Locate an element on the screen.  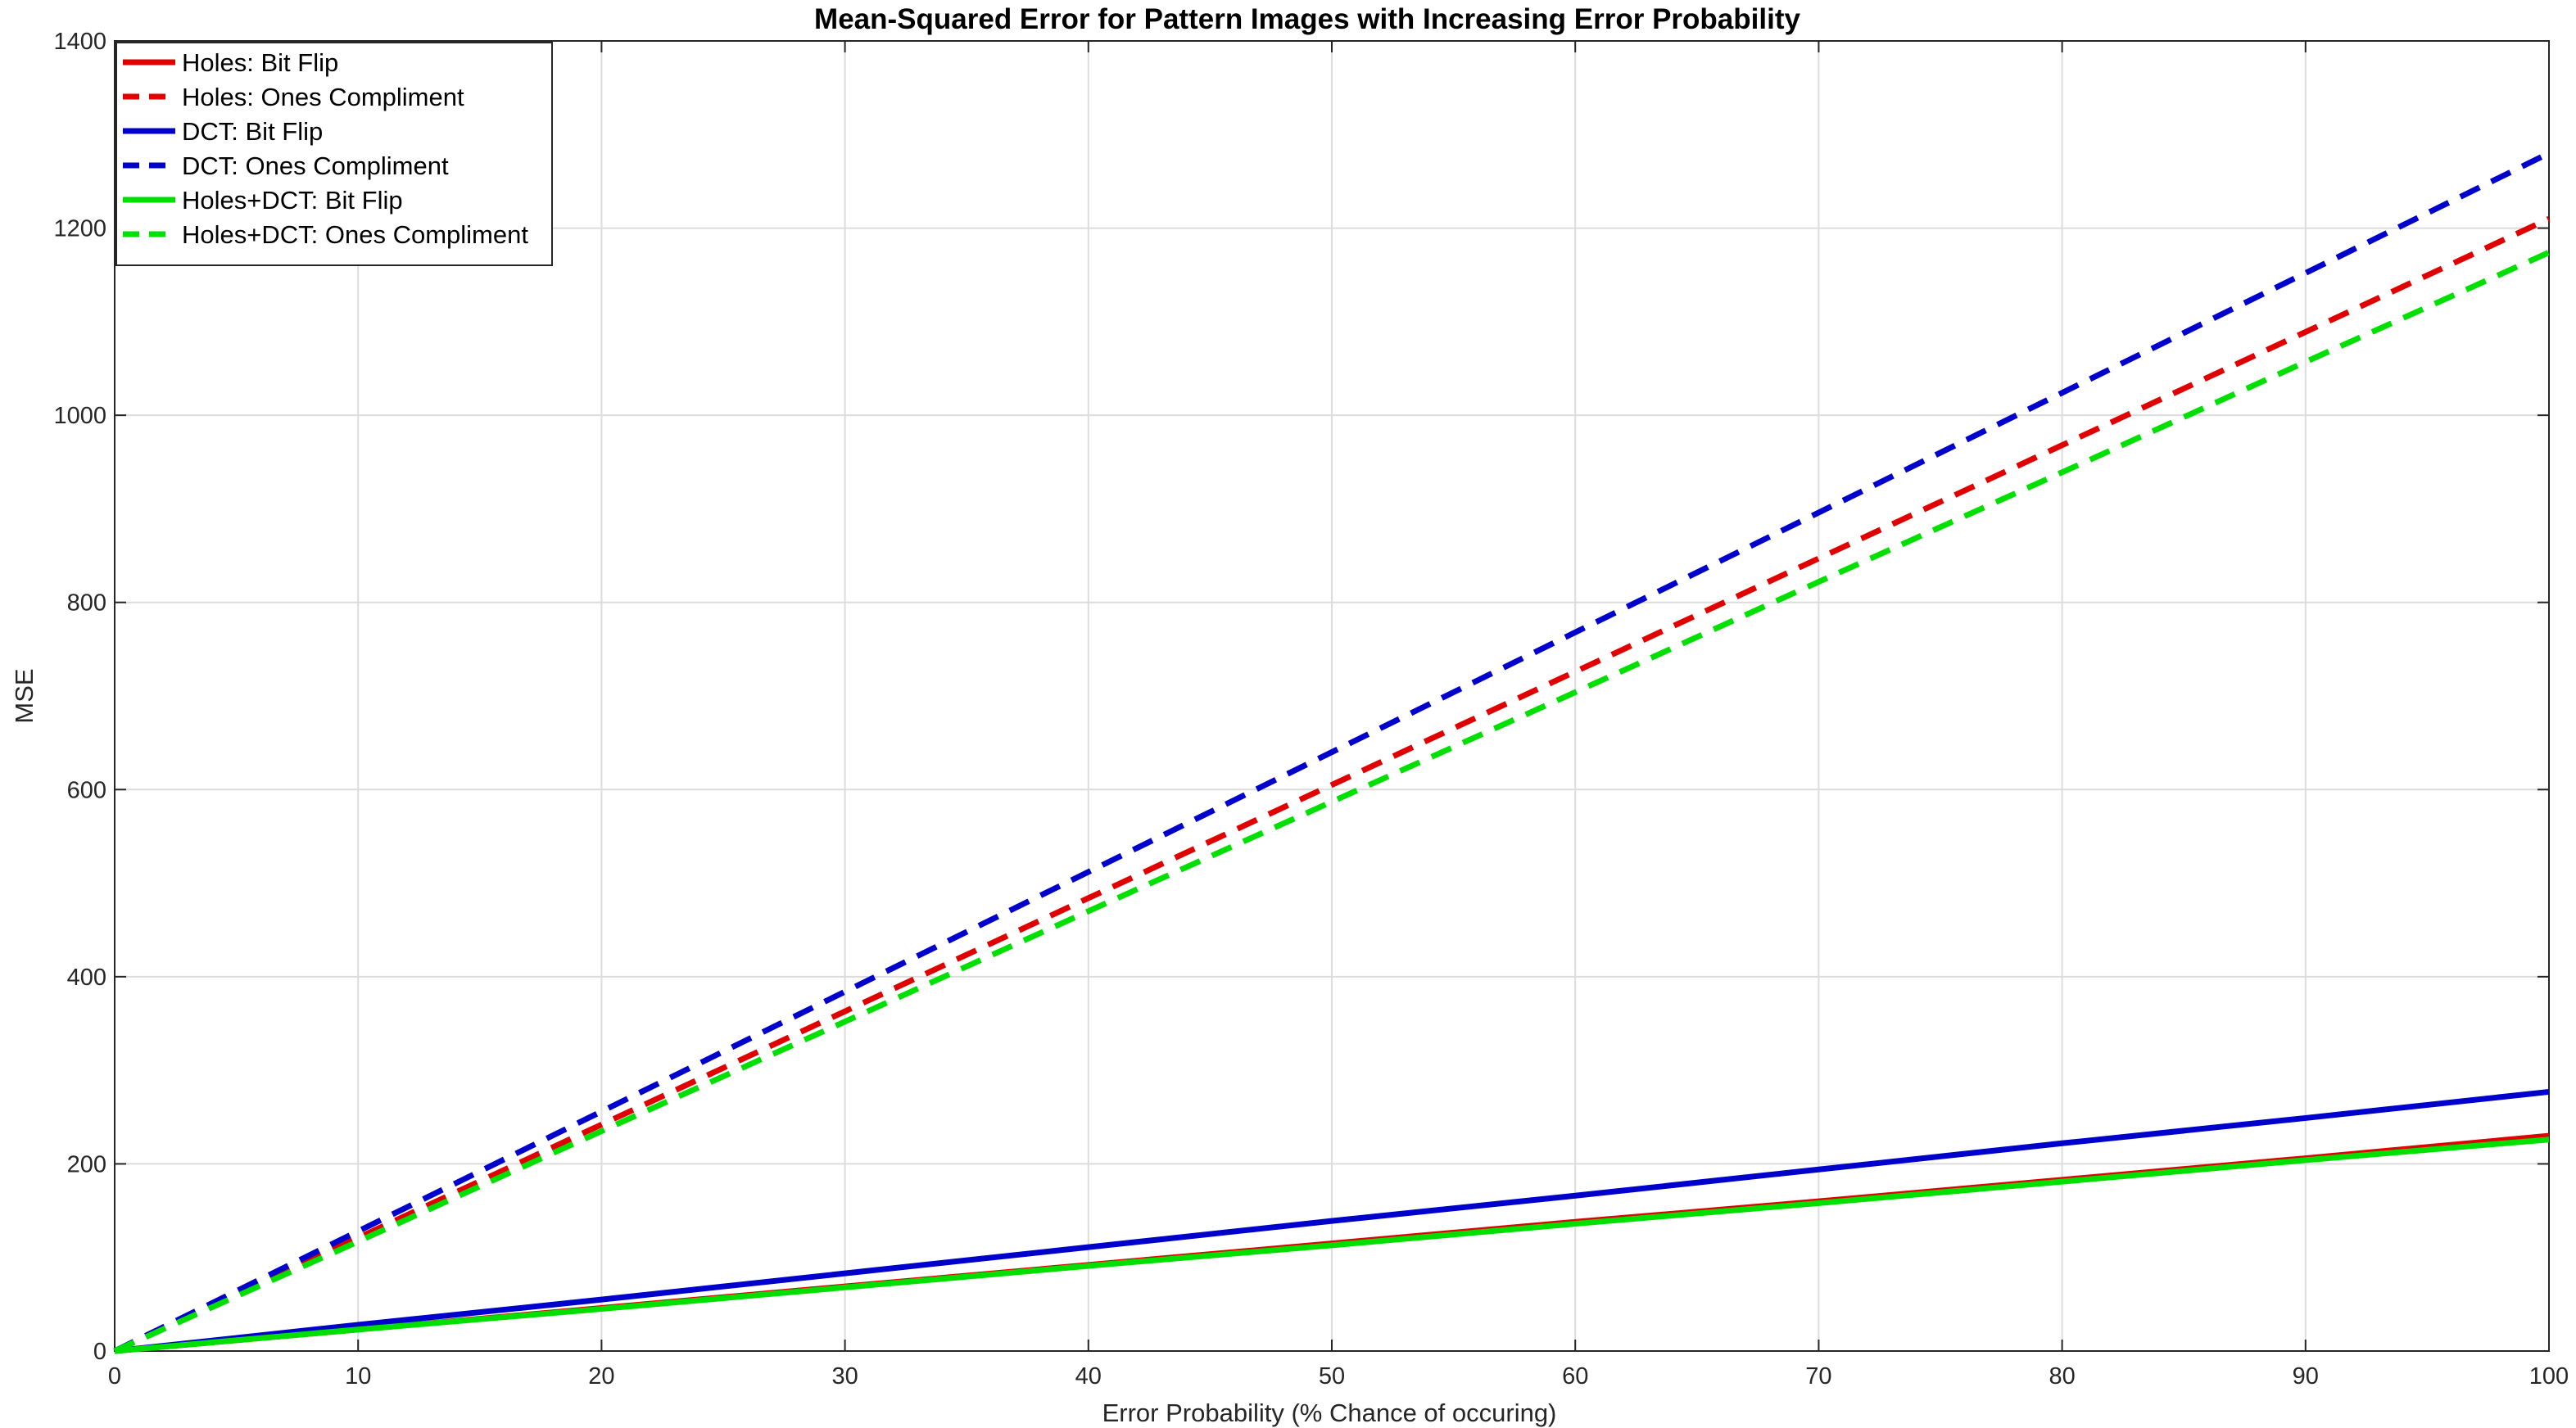
legend-entry: Holes: Ones Compliment is located at coordinates (323, 97).